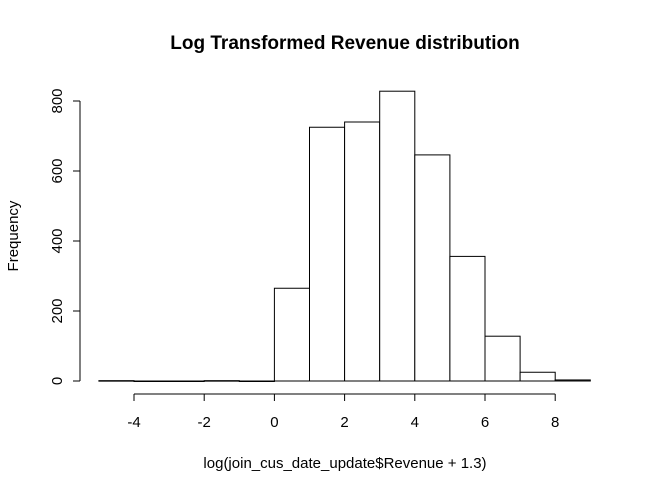 The width and height of the screenshot is (651, 491). Describe the element at coordinates (274, 422) in the screenshot. I see `x-tick-label-2: 0` at that location.